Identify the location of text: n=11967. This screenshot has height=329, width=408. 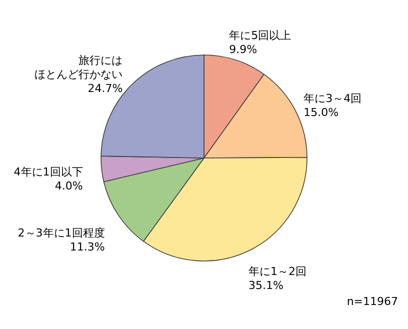
(372, 301).